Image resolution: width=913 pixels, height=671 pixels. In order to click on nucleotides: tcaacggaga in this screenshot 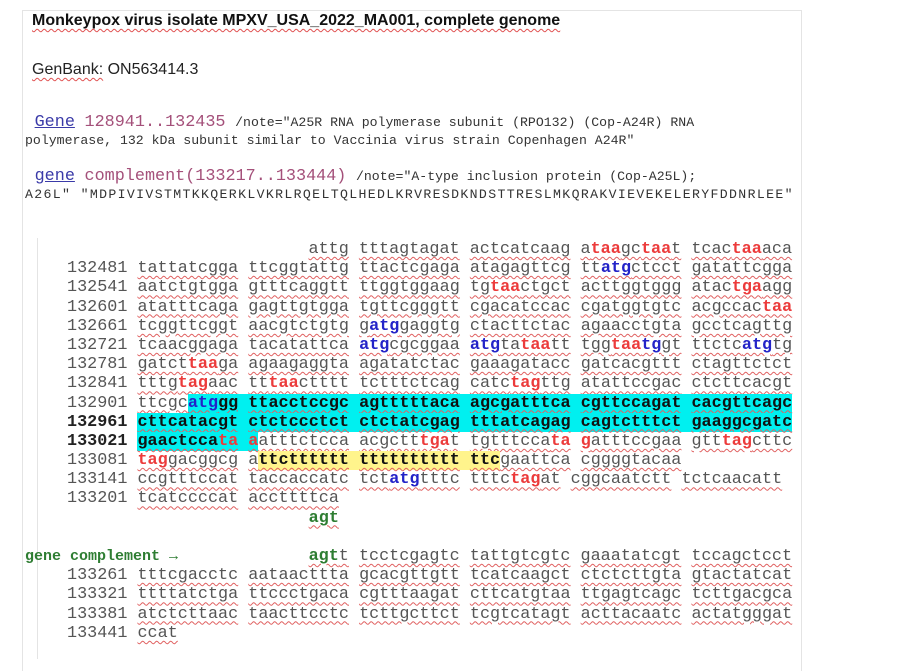, I will do `click(188, 345)`.